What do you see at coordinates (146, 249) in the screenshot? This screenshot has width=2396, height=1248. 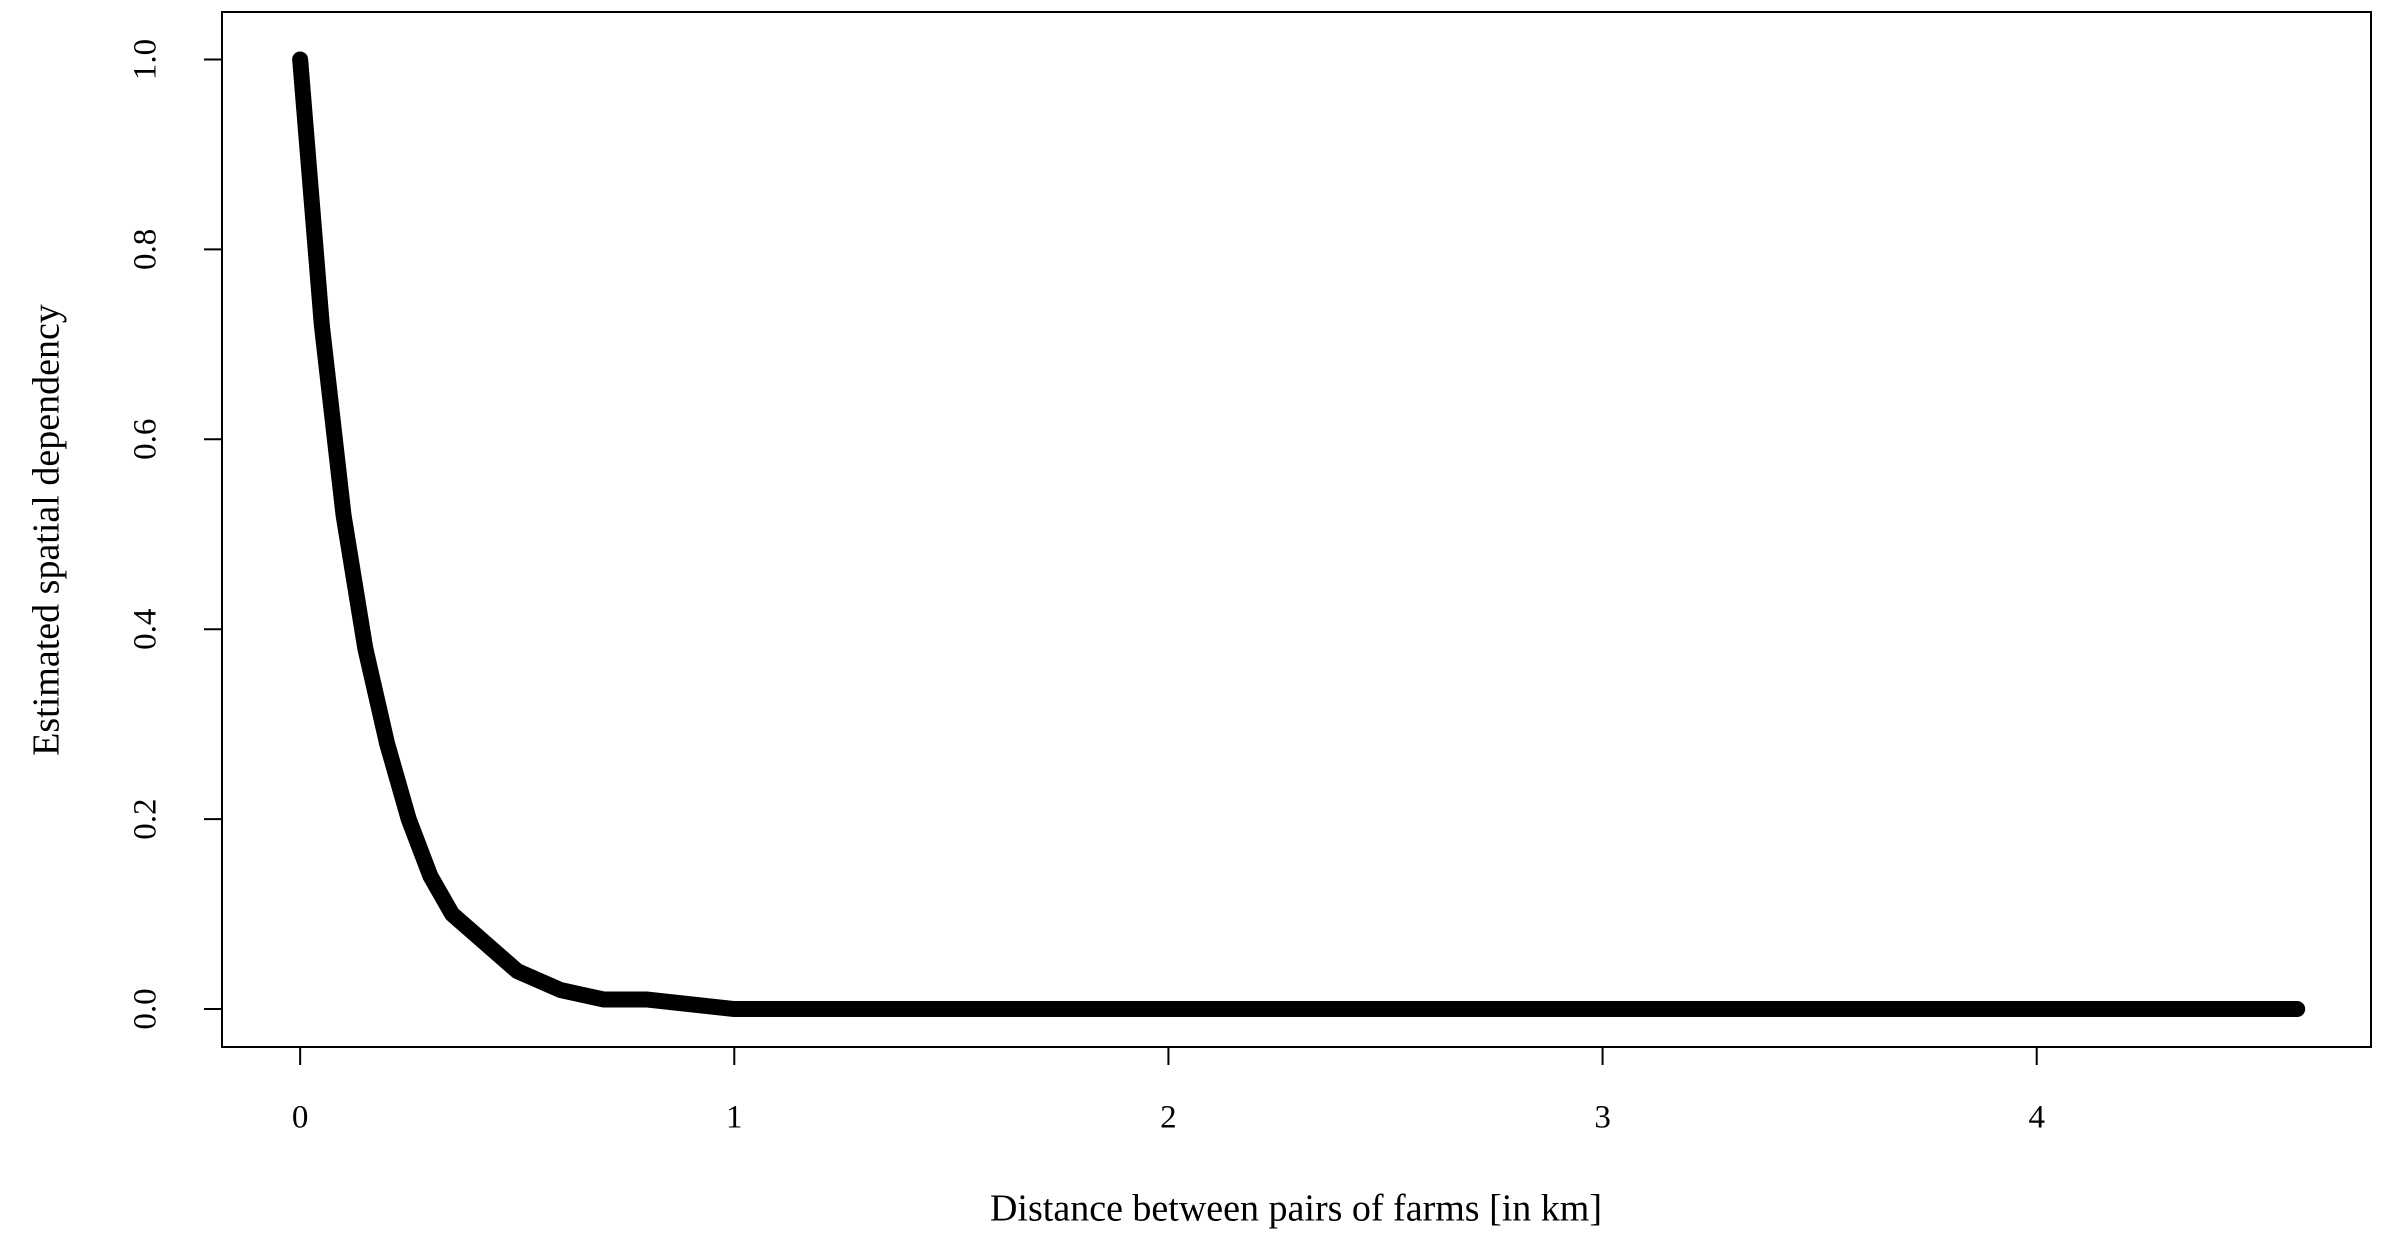 I see `y-tick-label: 0.8` at bounding box center [146, 249].